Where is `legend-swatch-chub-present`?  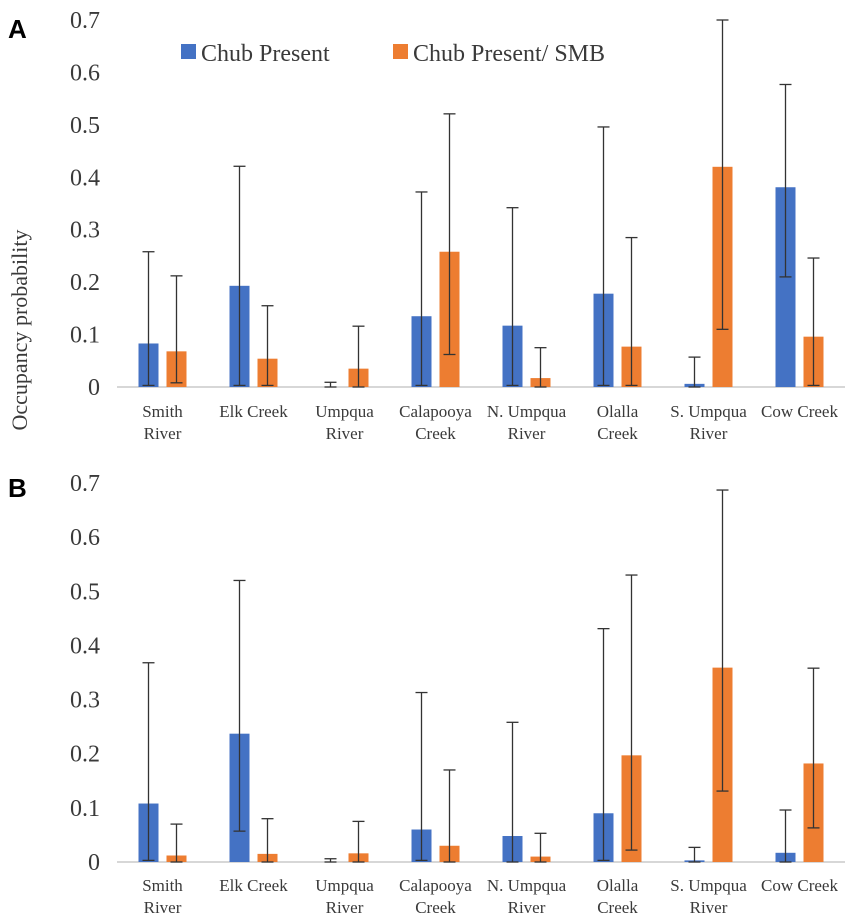 legend-swatch-chub-present is located at coordinates (188, 51).